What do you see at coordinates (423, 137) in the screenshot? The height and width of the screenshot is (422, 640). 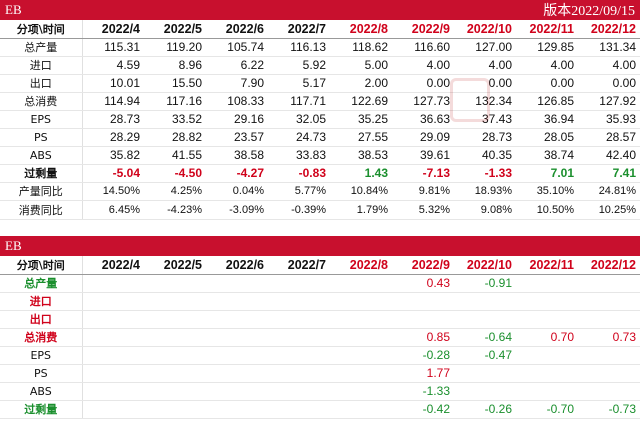 I see `table-cell: 29.09` at bounding box center [423, 137].